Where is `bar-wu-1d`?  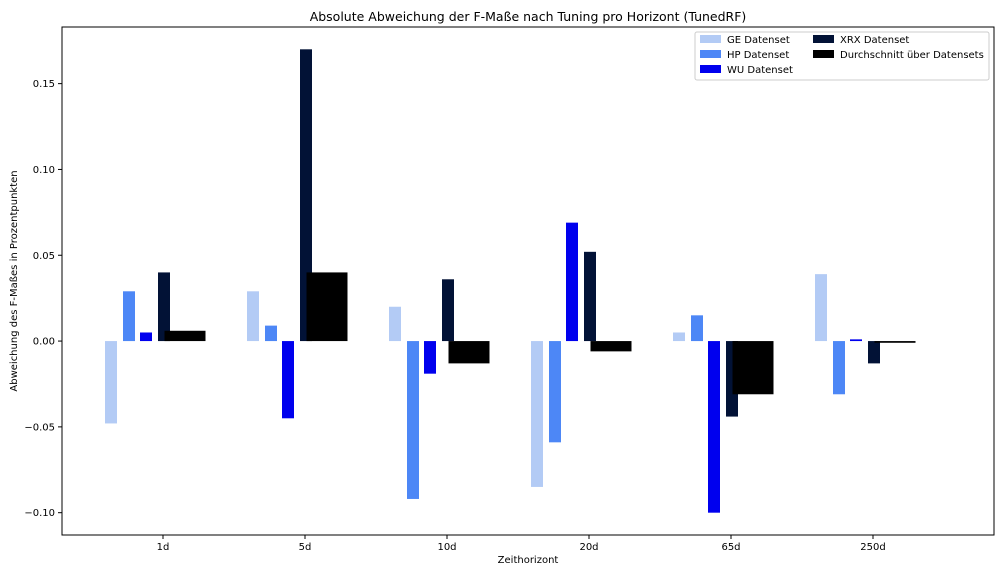 bar-wu-1d is located at coordinates (146, 337).